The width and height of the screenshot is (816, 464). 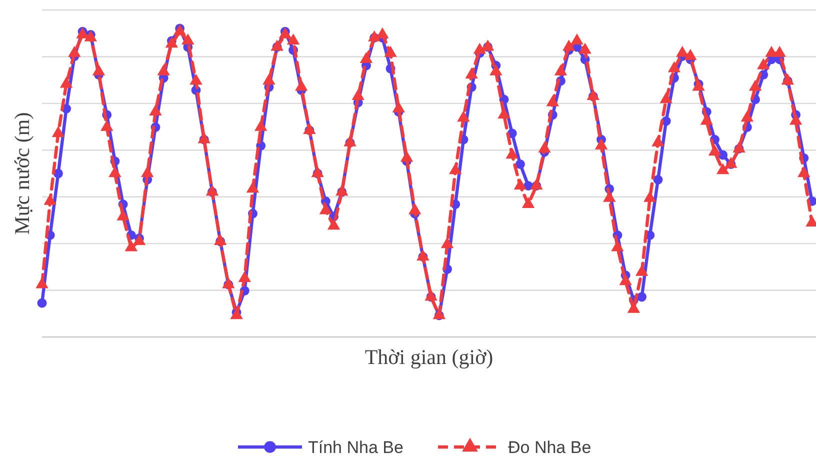 I want to click on legend-label: Đo Nha Be, so click(x=550, y=447).